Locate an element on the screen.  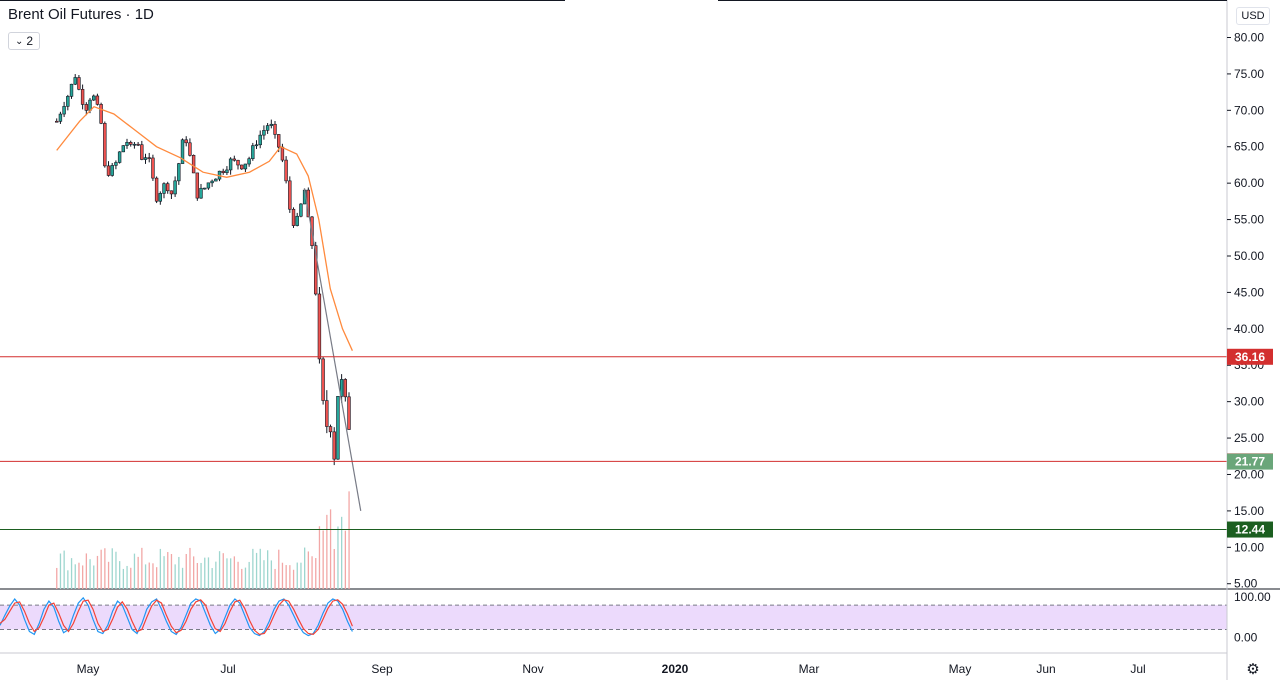
y-tick-label: 15.00 is located at coordinates (1249, 511).